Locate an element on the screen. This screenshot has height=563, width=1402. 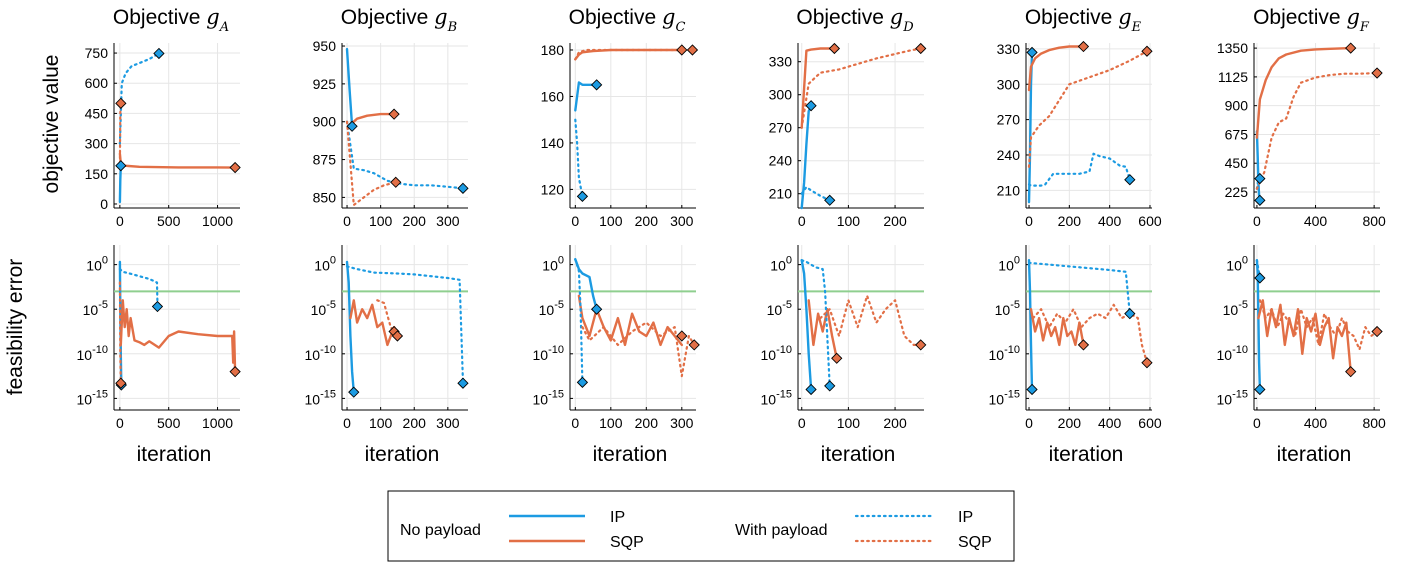
y-tick-label: 300 is located at coordinates (1009, 84).